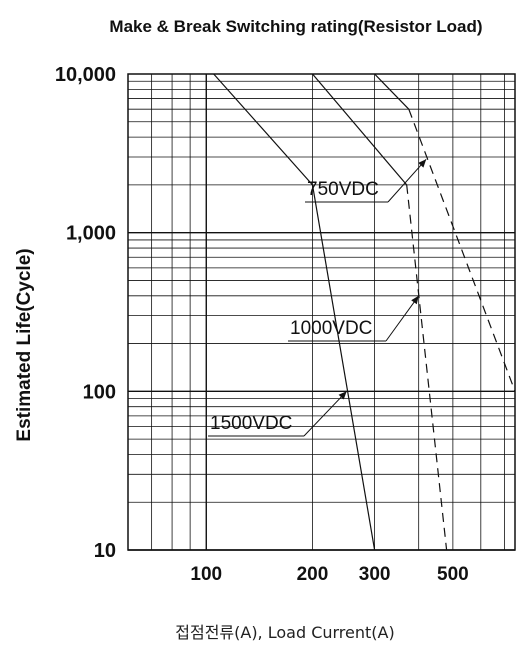 The width and height of the screenshot is (532, 645). Describe the element at coordinates (91, 234) in the screenshot. I see `y-tick-label: 1,000` at that location.